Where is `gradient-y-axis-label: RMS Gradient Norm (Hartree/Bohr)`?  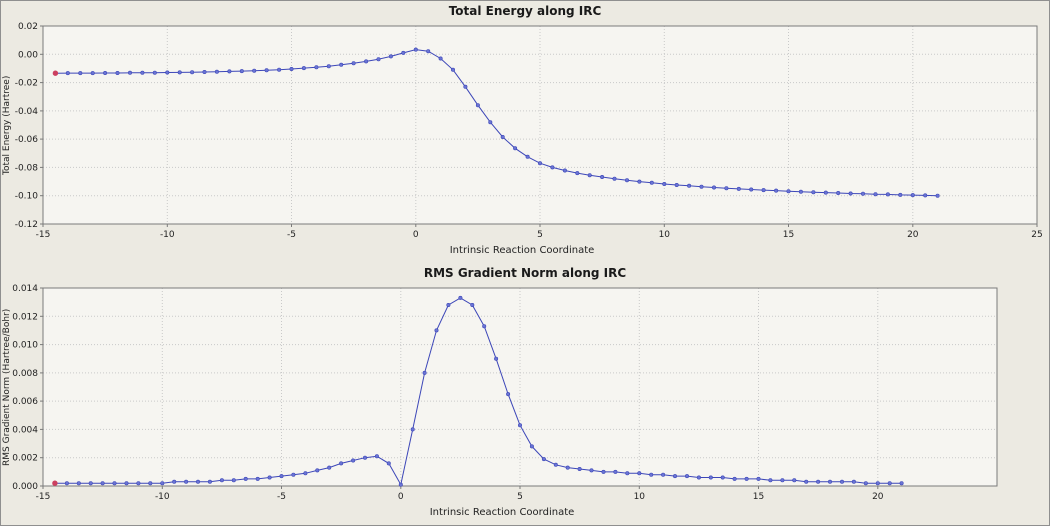
gradient-y-axis-label: RMS Gradient Norm (Hartree/Bohr) is located at coordinates (7, 387).